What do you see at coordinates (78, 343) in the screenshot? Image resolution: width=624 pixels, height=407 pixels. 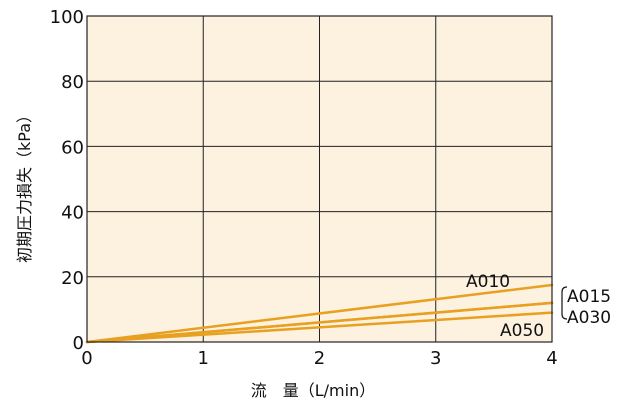 I see `y-tick-label: 0` at bounding box center [78, 343].